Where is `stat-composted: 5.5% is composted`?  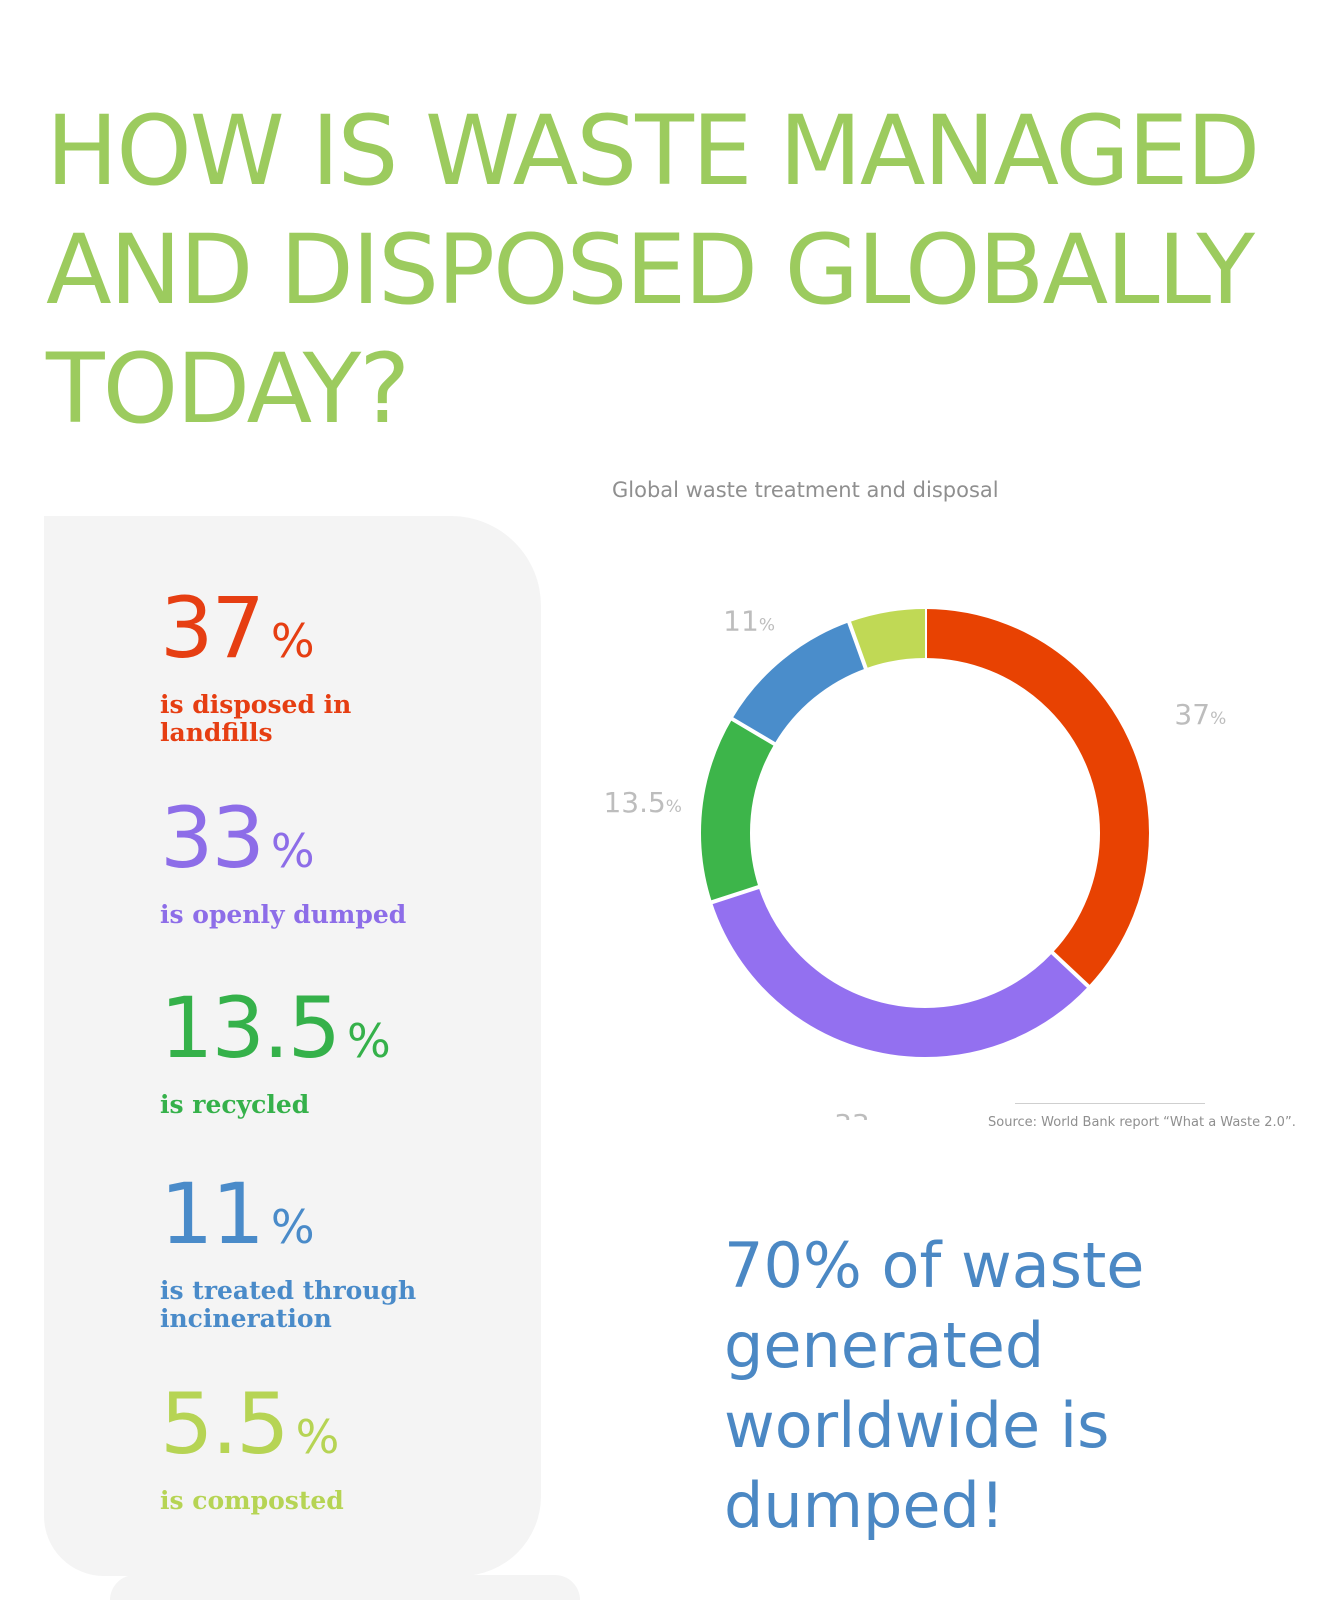 stat-composted: 5.5% is composted is located at coordinates (252, 1447).